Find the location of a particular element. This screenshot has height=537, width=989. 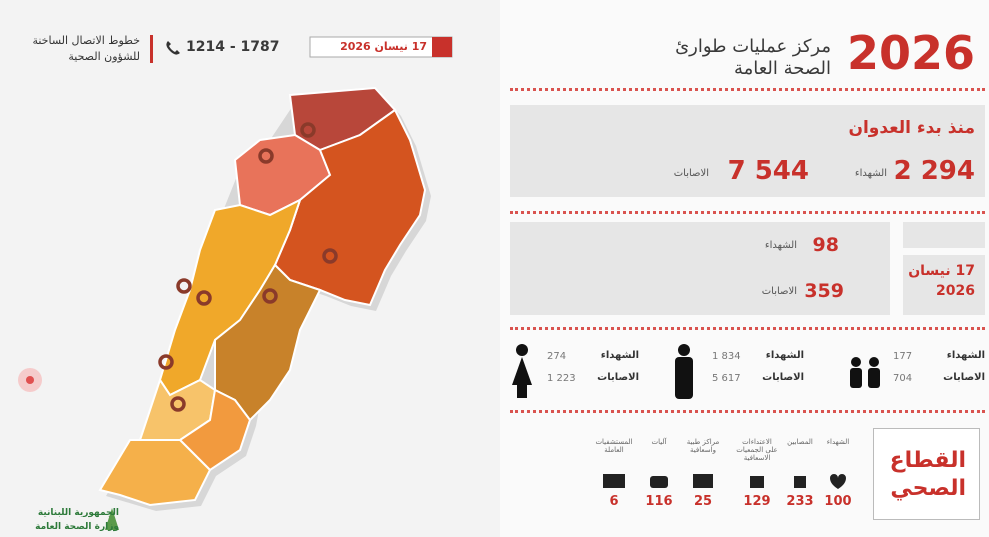

sector-item-label: المصابين is located at coordinates (800, 442).